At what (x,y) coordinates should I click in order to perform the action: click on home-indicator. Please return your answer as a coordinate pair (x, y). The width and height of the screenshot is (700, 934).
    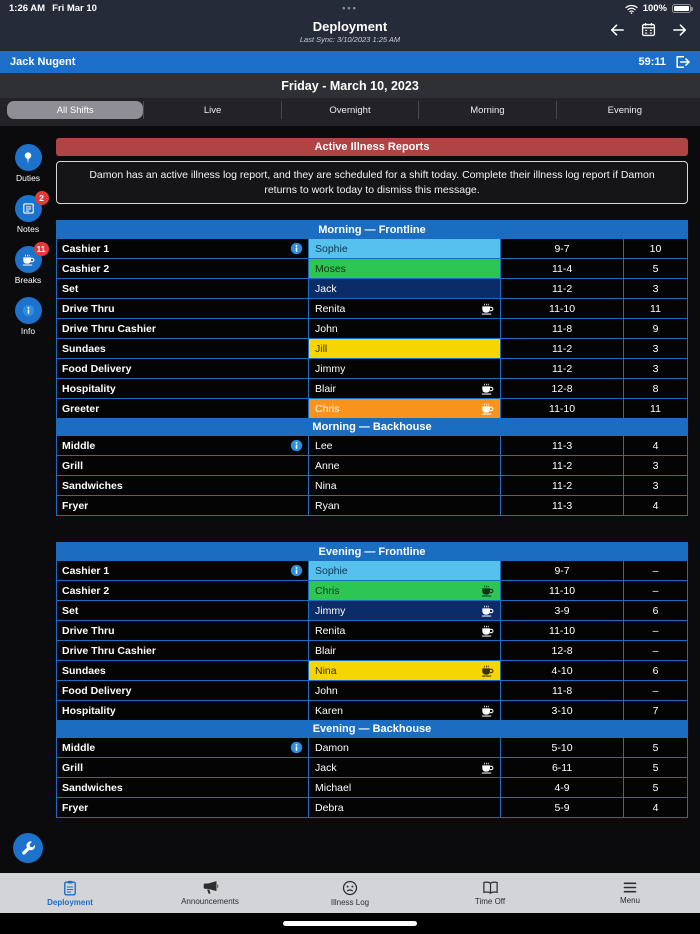
    Looking at the image, I should click on (350, 923).